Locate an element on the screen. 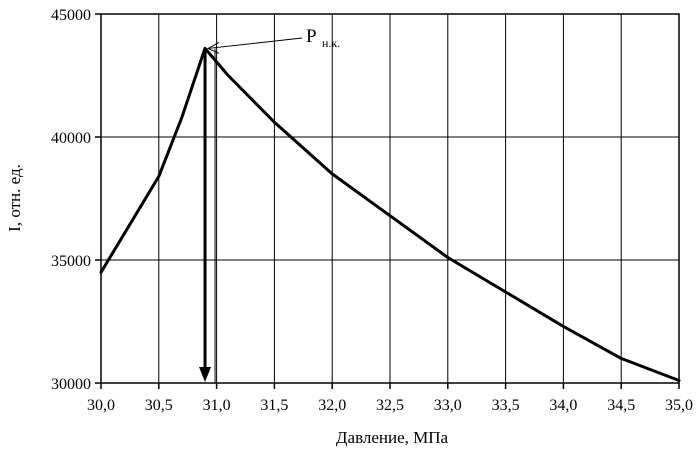 The width and height of the screenshot is (700, 450). x-tick-label: 30,5 is located at coordinates (159, 405).